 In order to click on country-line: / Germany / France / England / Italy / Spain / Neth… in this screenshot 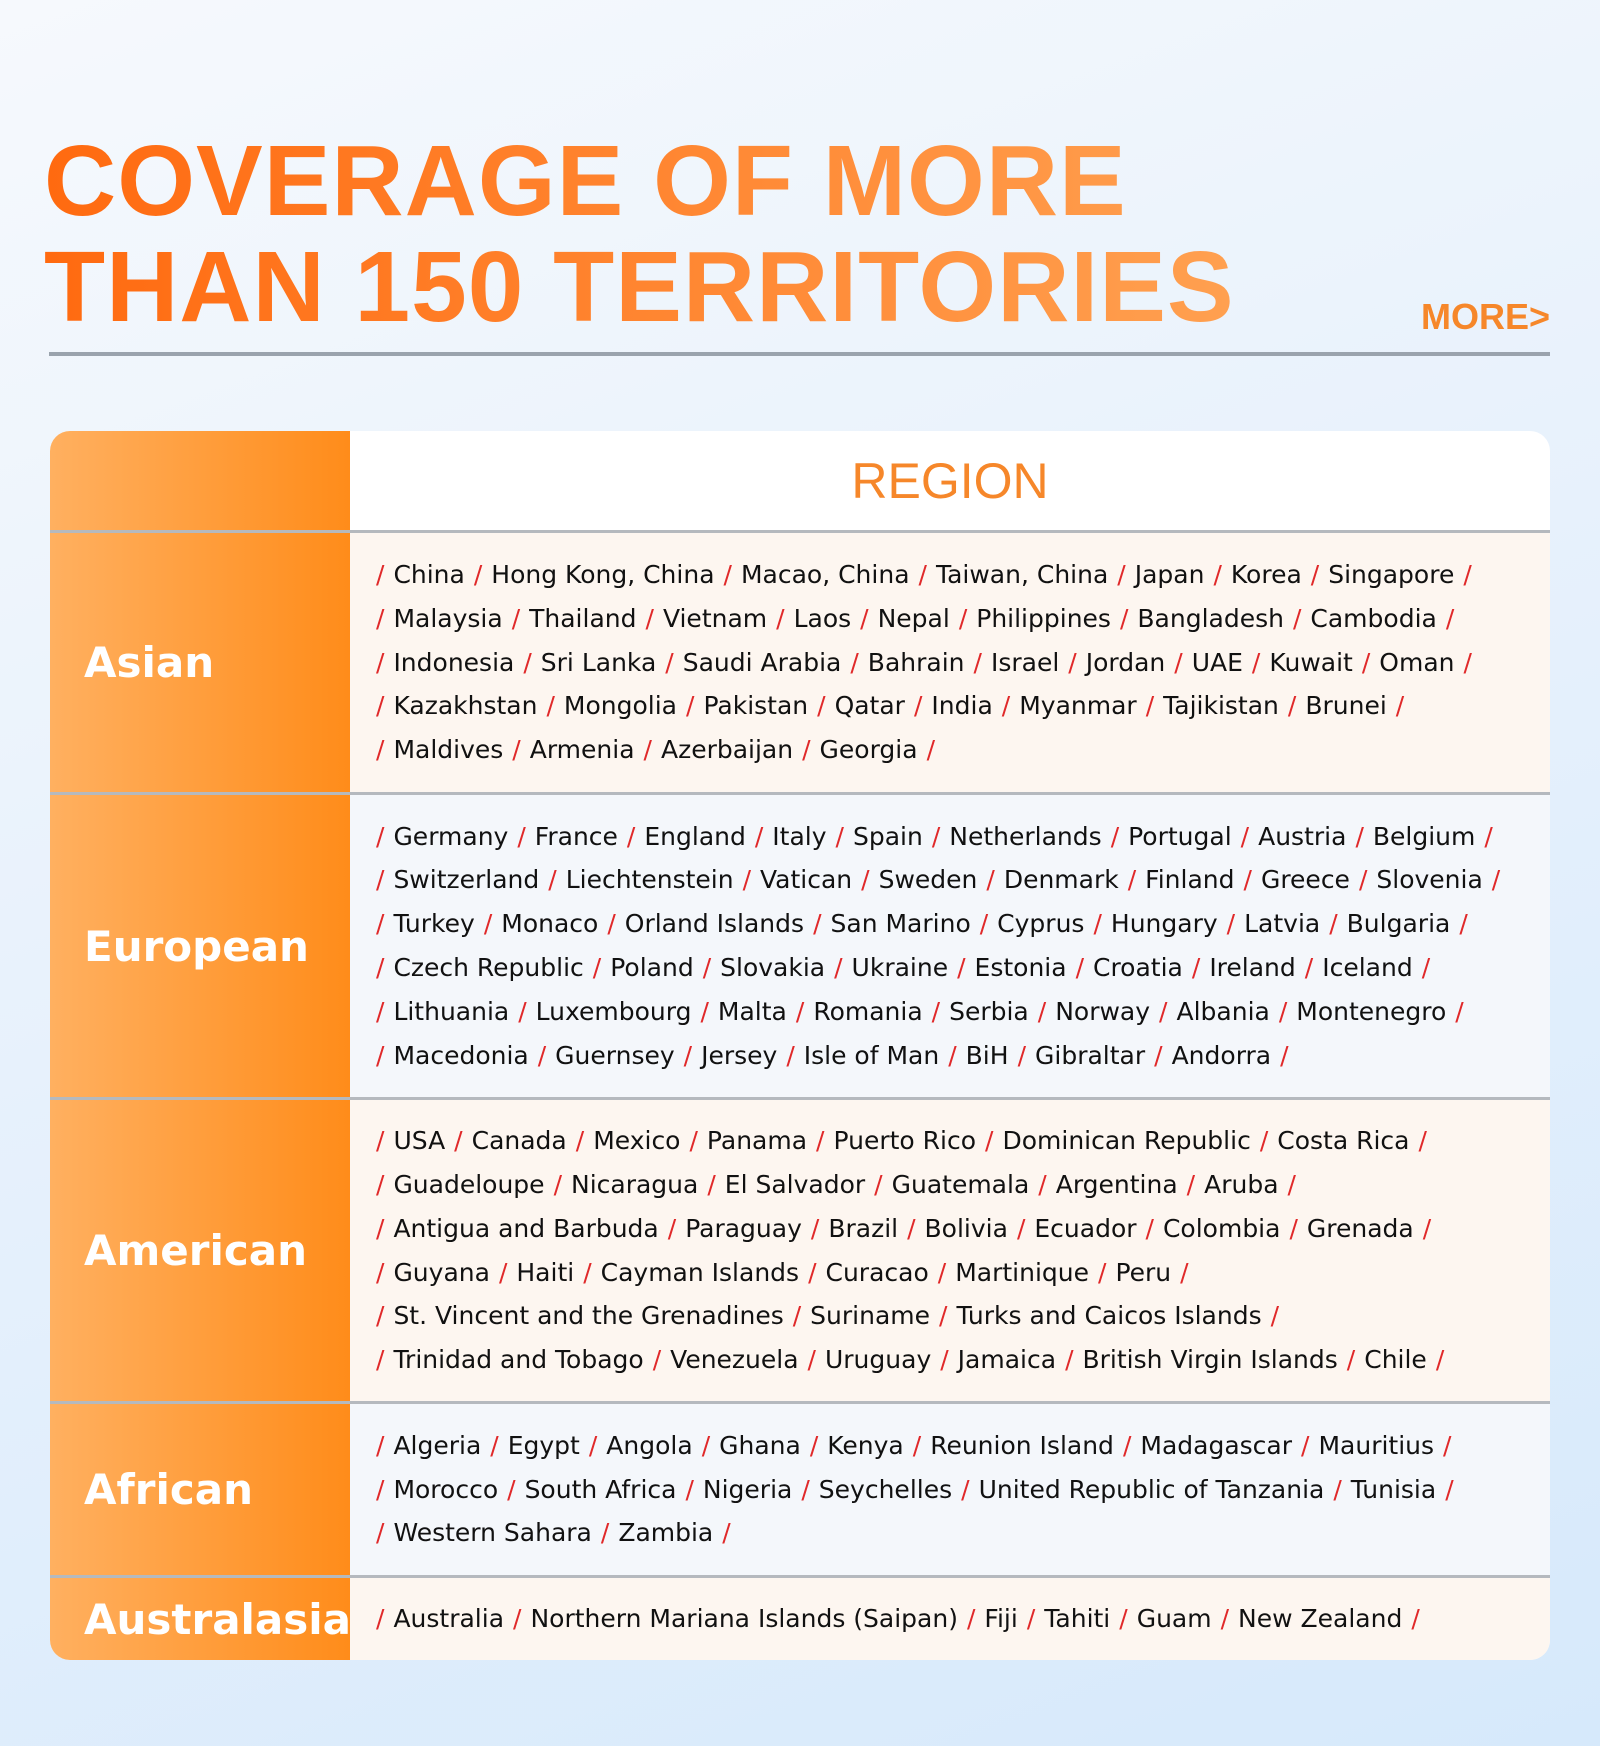, I will do `click(963, 837)`.